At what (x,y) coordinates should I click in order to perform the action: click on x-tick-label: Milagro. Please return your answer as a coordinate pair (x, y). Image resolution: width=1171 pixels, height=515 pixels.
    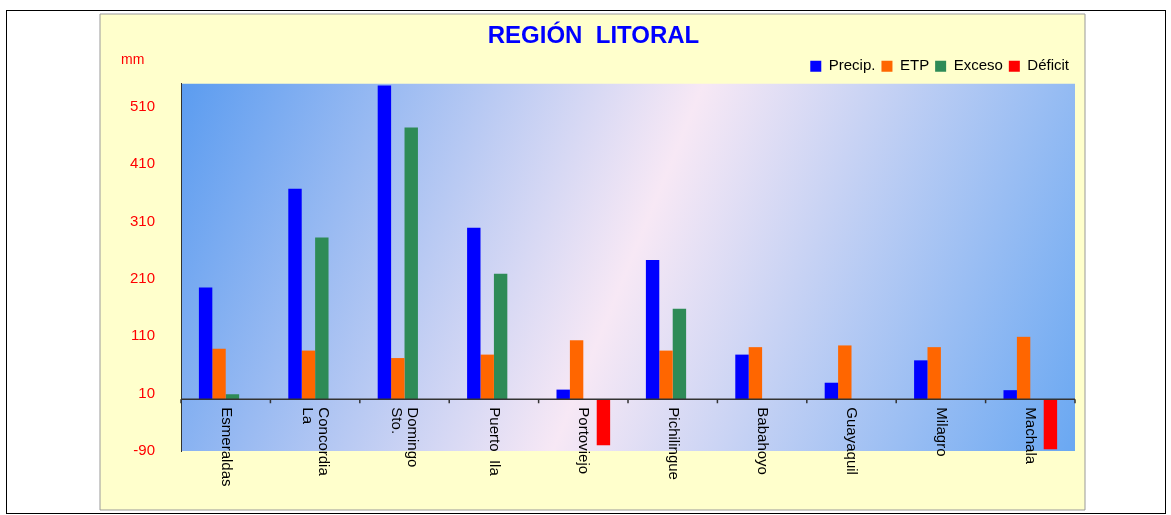
    Looking at the image, I should click on (942, 432).